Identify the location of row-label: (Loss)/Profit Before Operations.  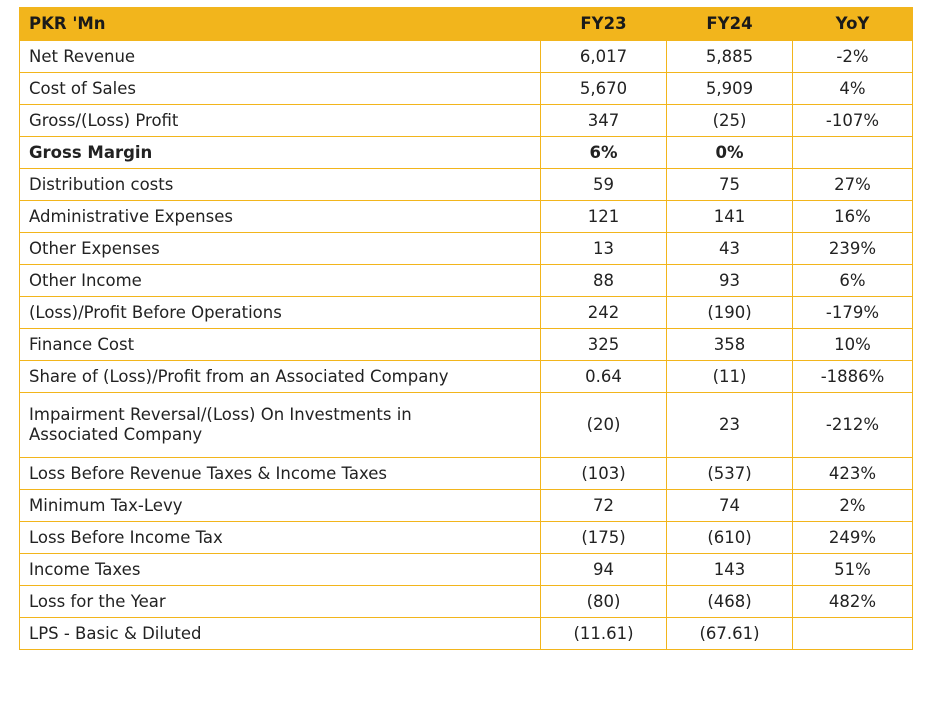
(280, 312).